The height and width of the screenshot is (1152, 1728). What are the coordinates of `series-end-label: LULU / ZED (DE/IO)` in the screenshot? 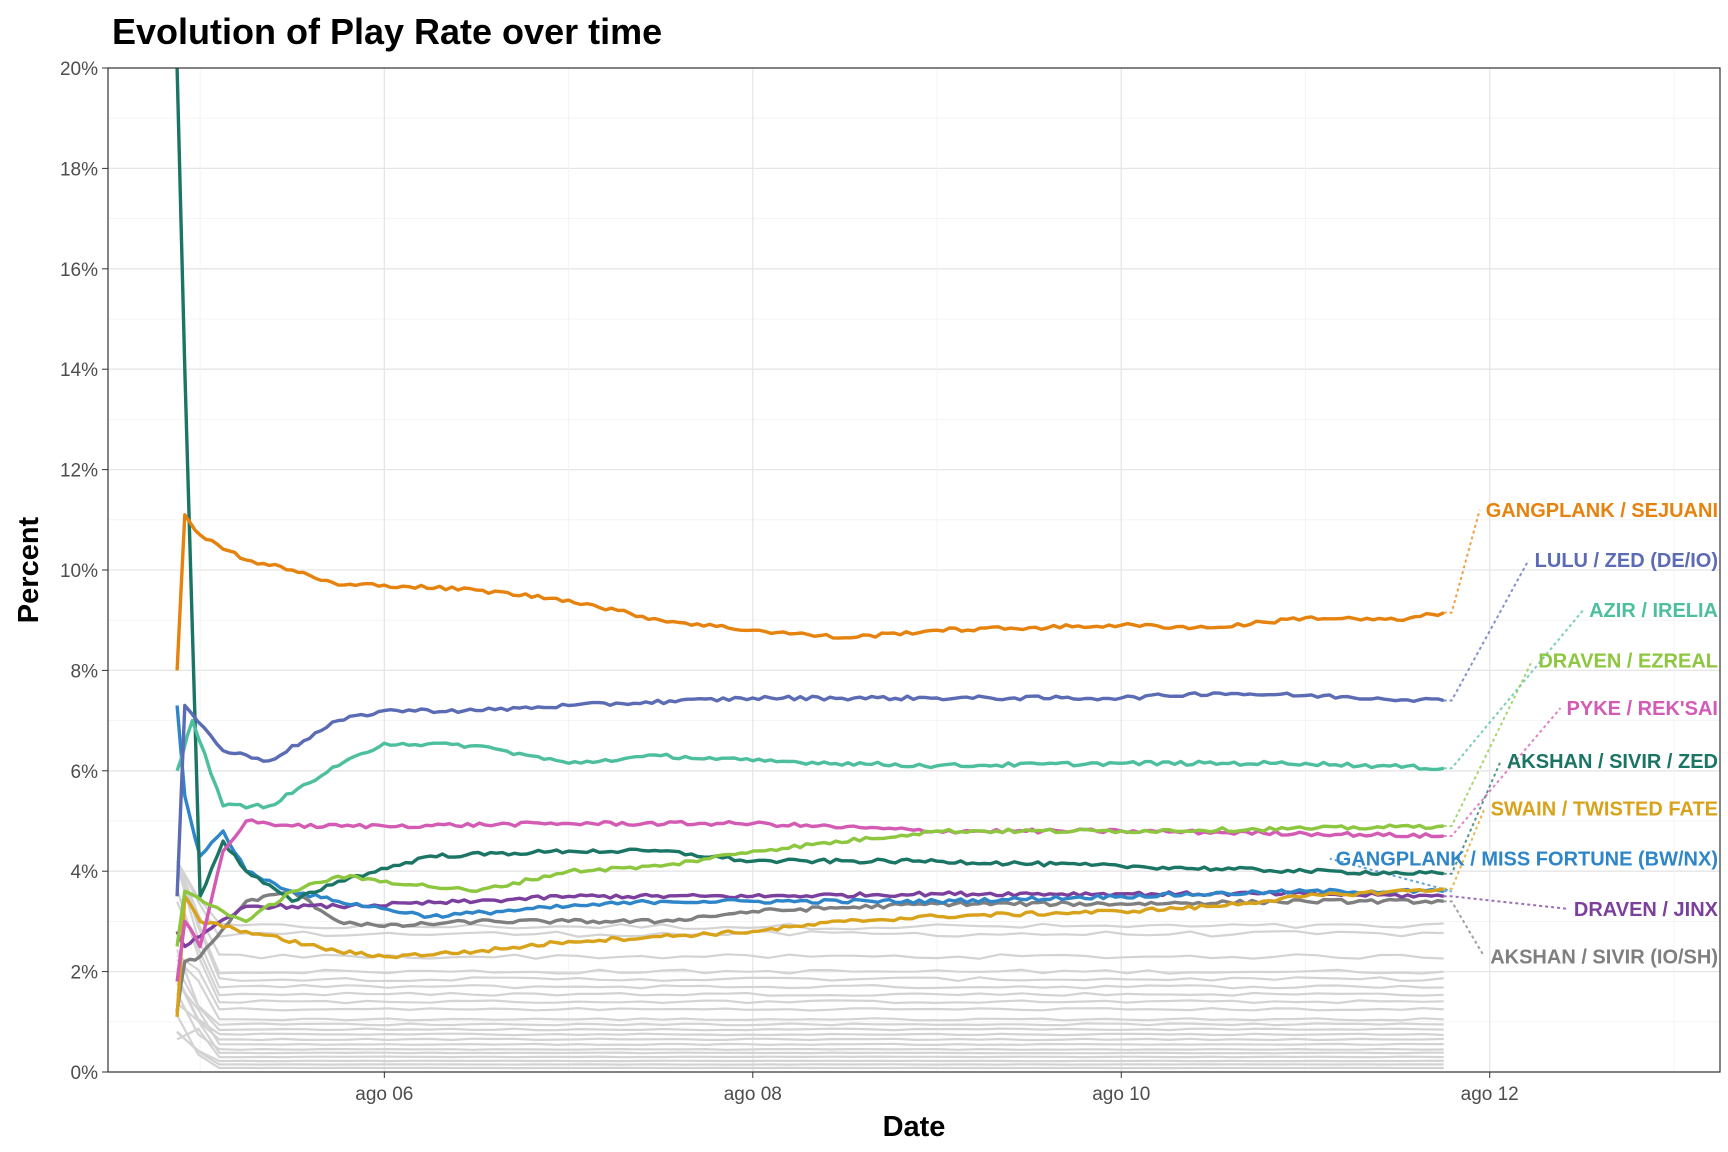 It's located at (1626, 561).